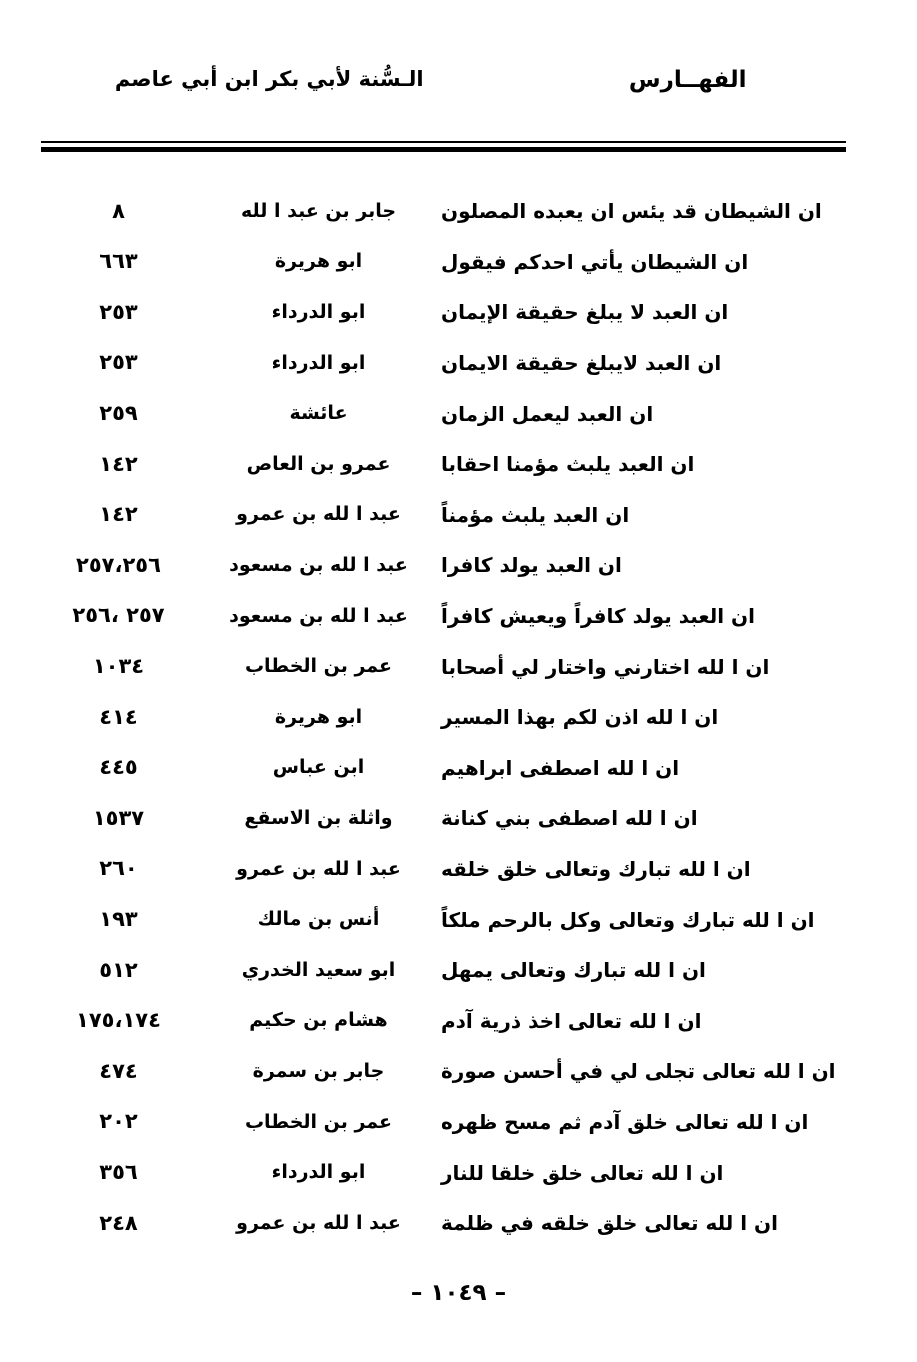 This screenshot has height=1362, width=917. I want to click on hadith-title-cell: ان ا لله تعالى خلق آدم ثم مسح ظهره, so click(625, 1121).